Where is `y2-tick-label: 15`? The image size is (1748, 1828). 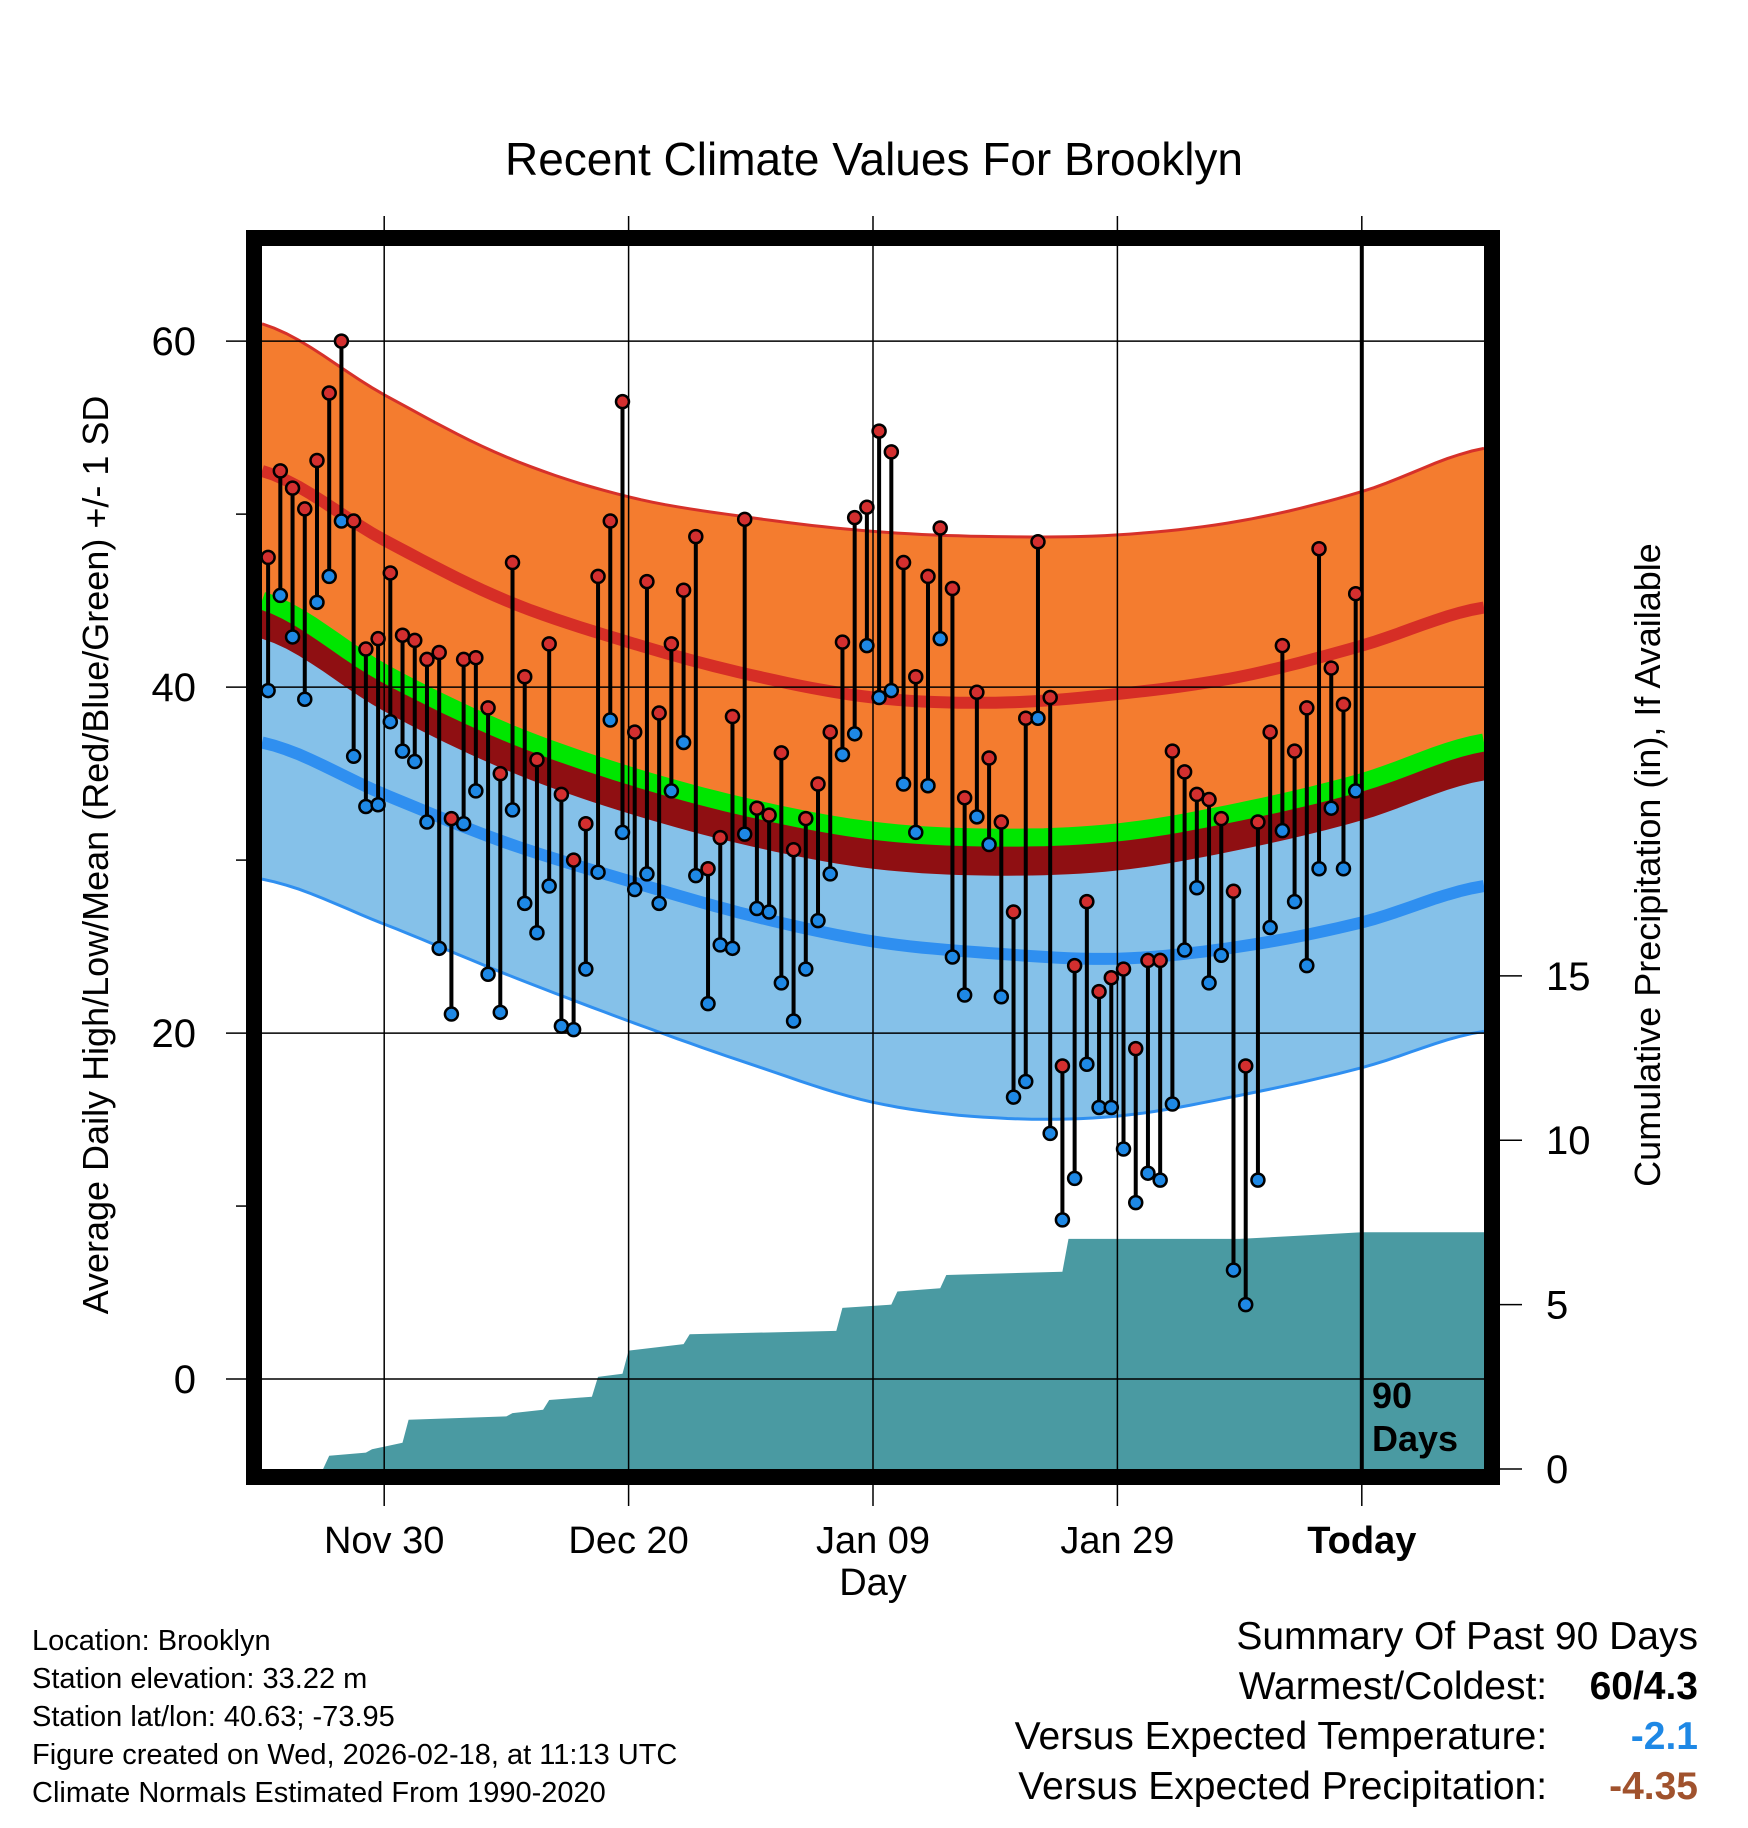 y2-tick-label: 15 is located at coordinates (1568, 977).